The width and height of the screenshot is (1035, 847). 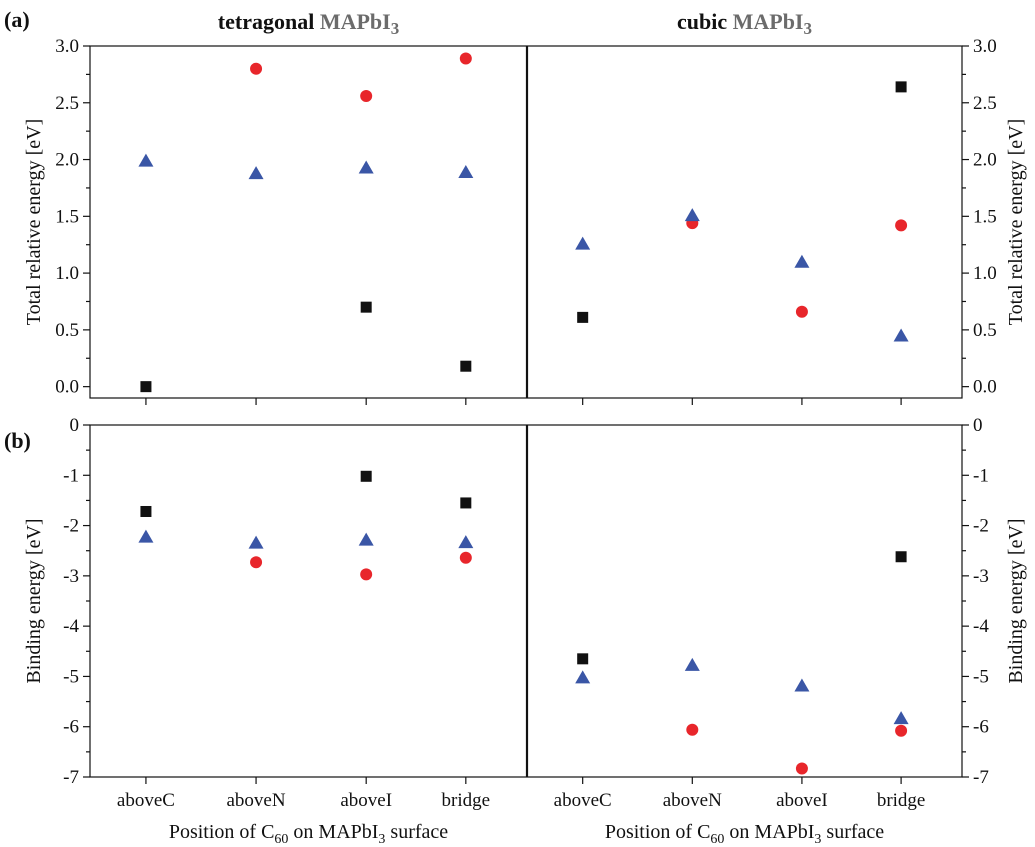 What do you see at coordinates (308, 834) in the screenshot?
I see `x-axis-label-0: Position of C60 on MAPbI3 surface` at bounding box center [308, 834].